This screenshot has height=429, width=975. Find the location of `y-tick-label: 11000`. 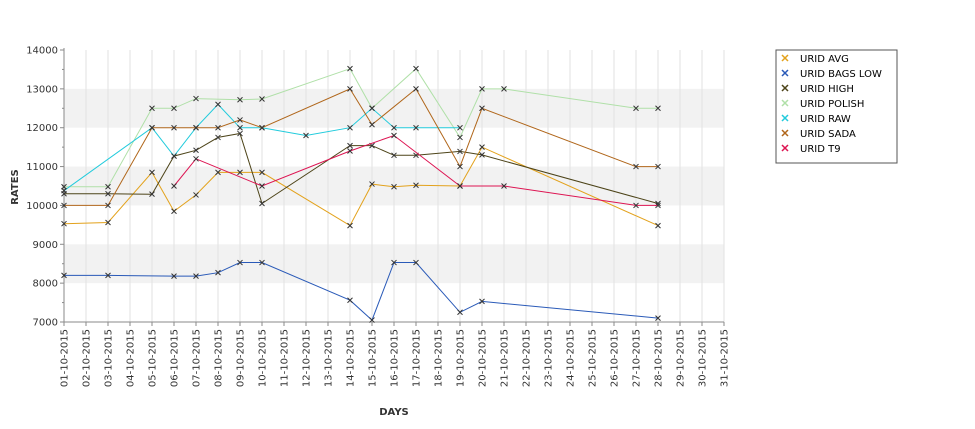

y-tick-label: 11000 is located at coordinates (42, 167).